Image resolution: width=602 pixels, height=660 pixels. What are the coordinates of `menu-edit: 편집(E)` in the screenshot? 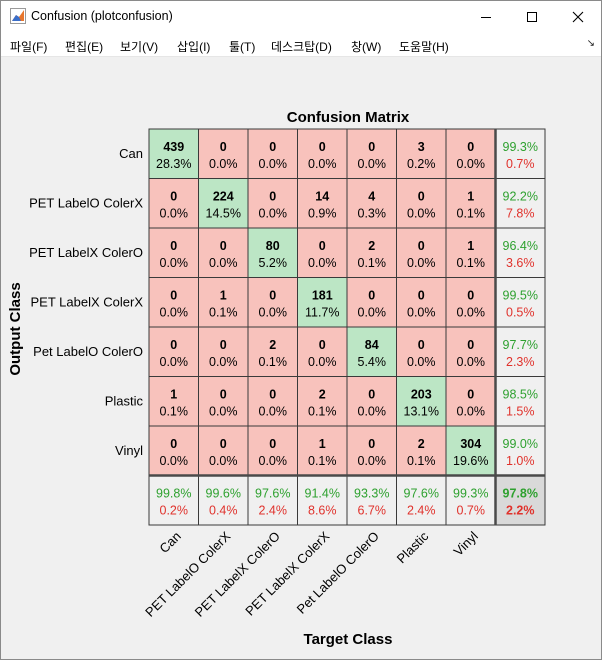 It's located at (84, 47).